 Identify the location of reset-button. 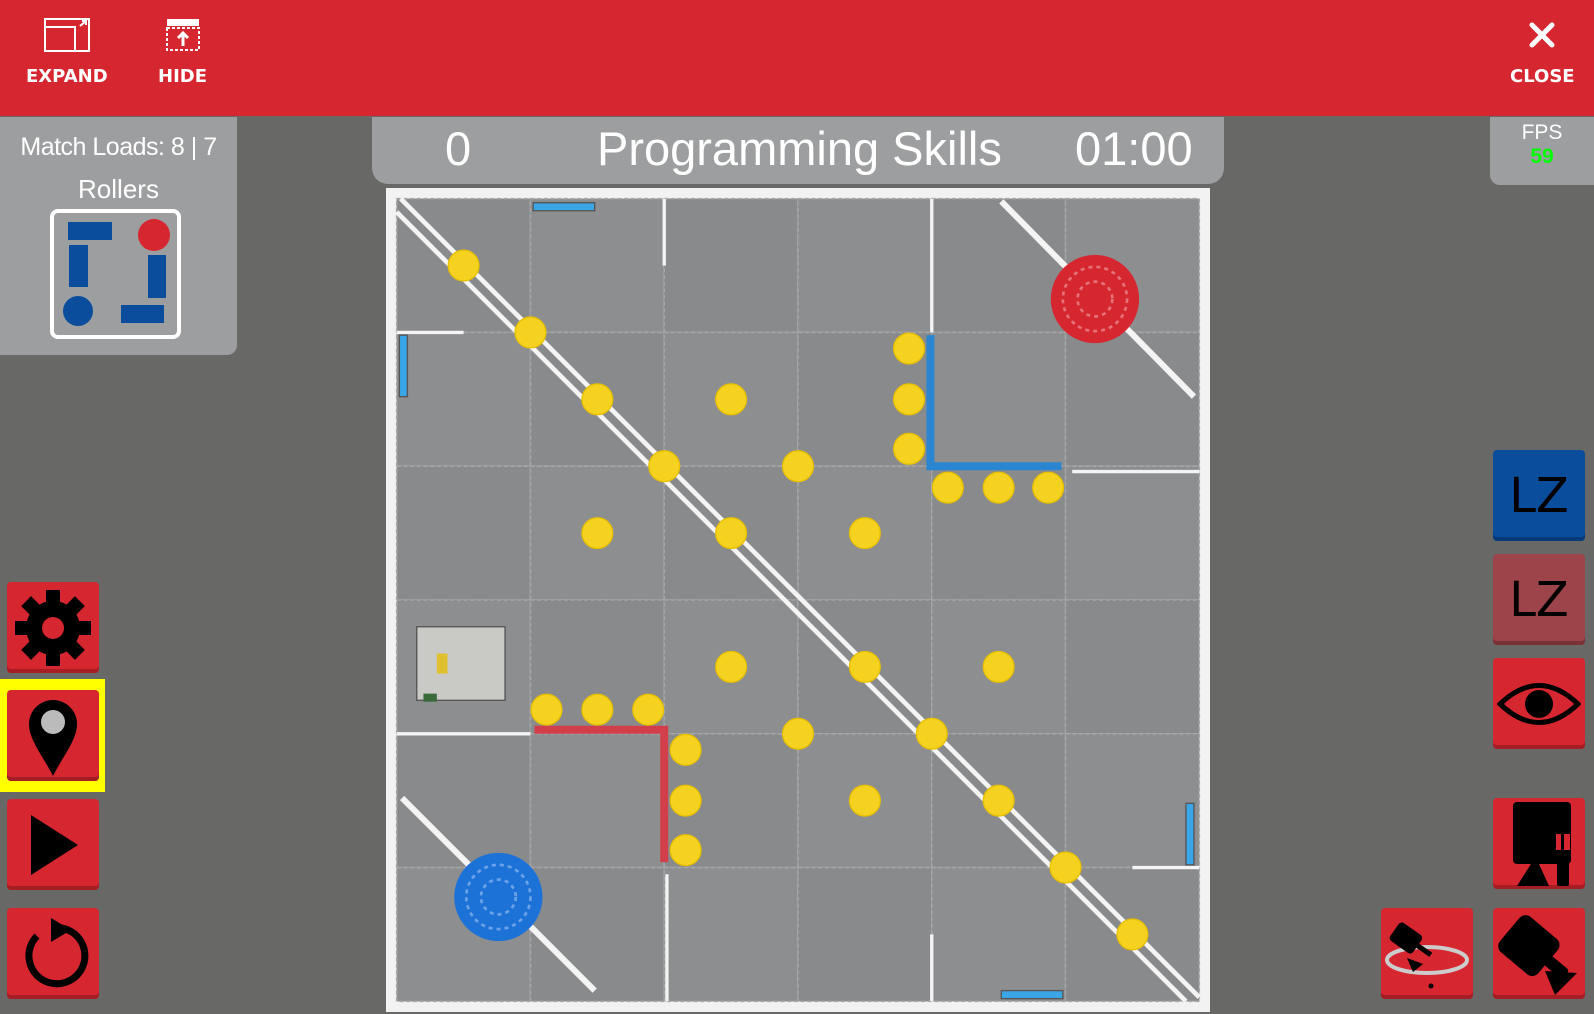
(53, 953).